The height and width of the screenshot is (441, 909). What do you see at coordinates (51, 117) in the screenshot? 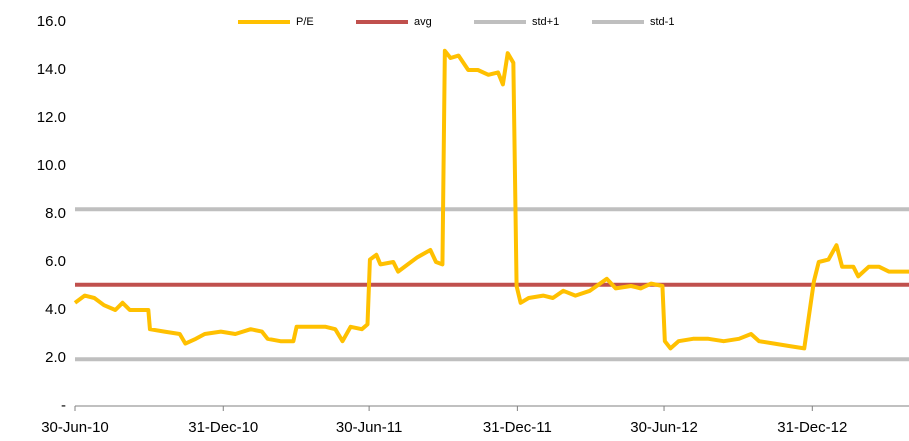
I see `y-tick-label: 12.0` at bounding box center [51, 117].